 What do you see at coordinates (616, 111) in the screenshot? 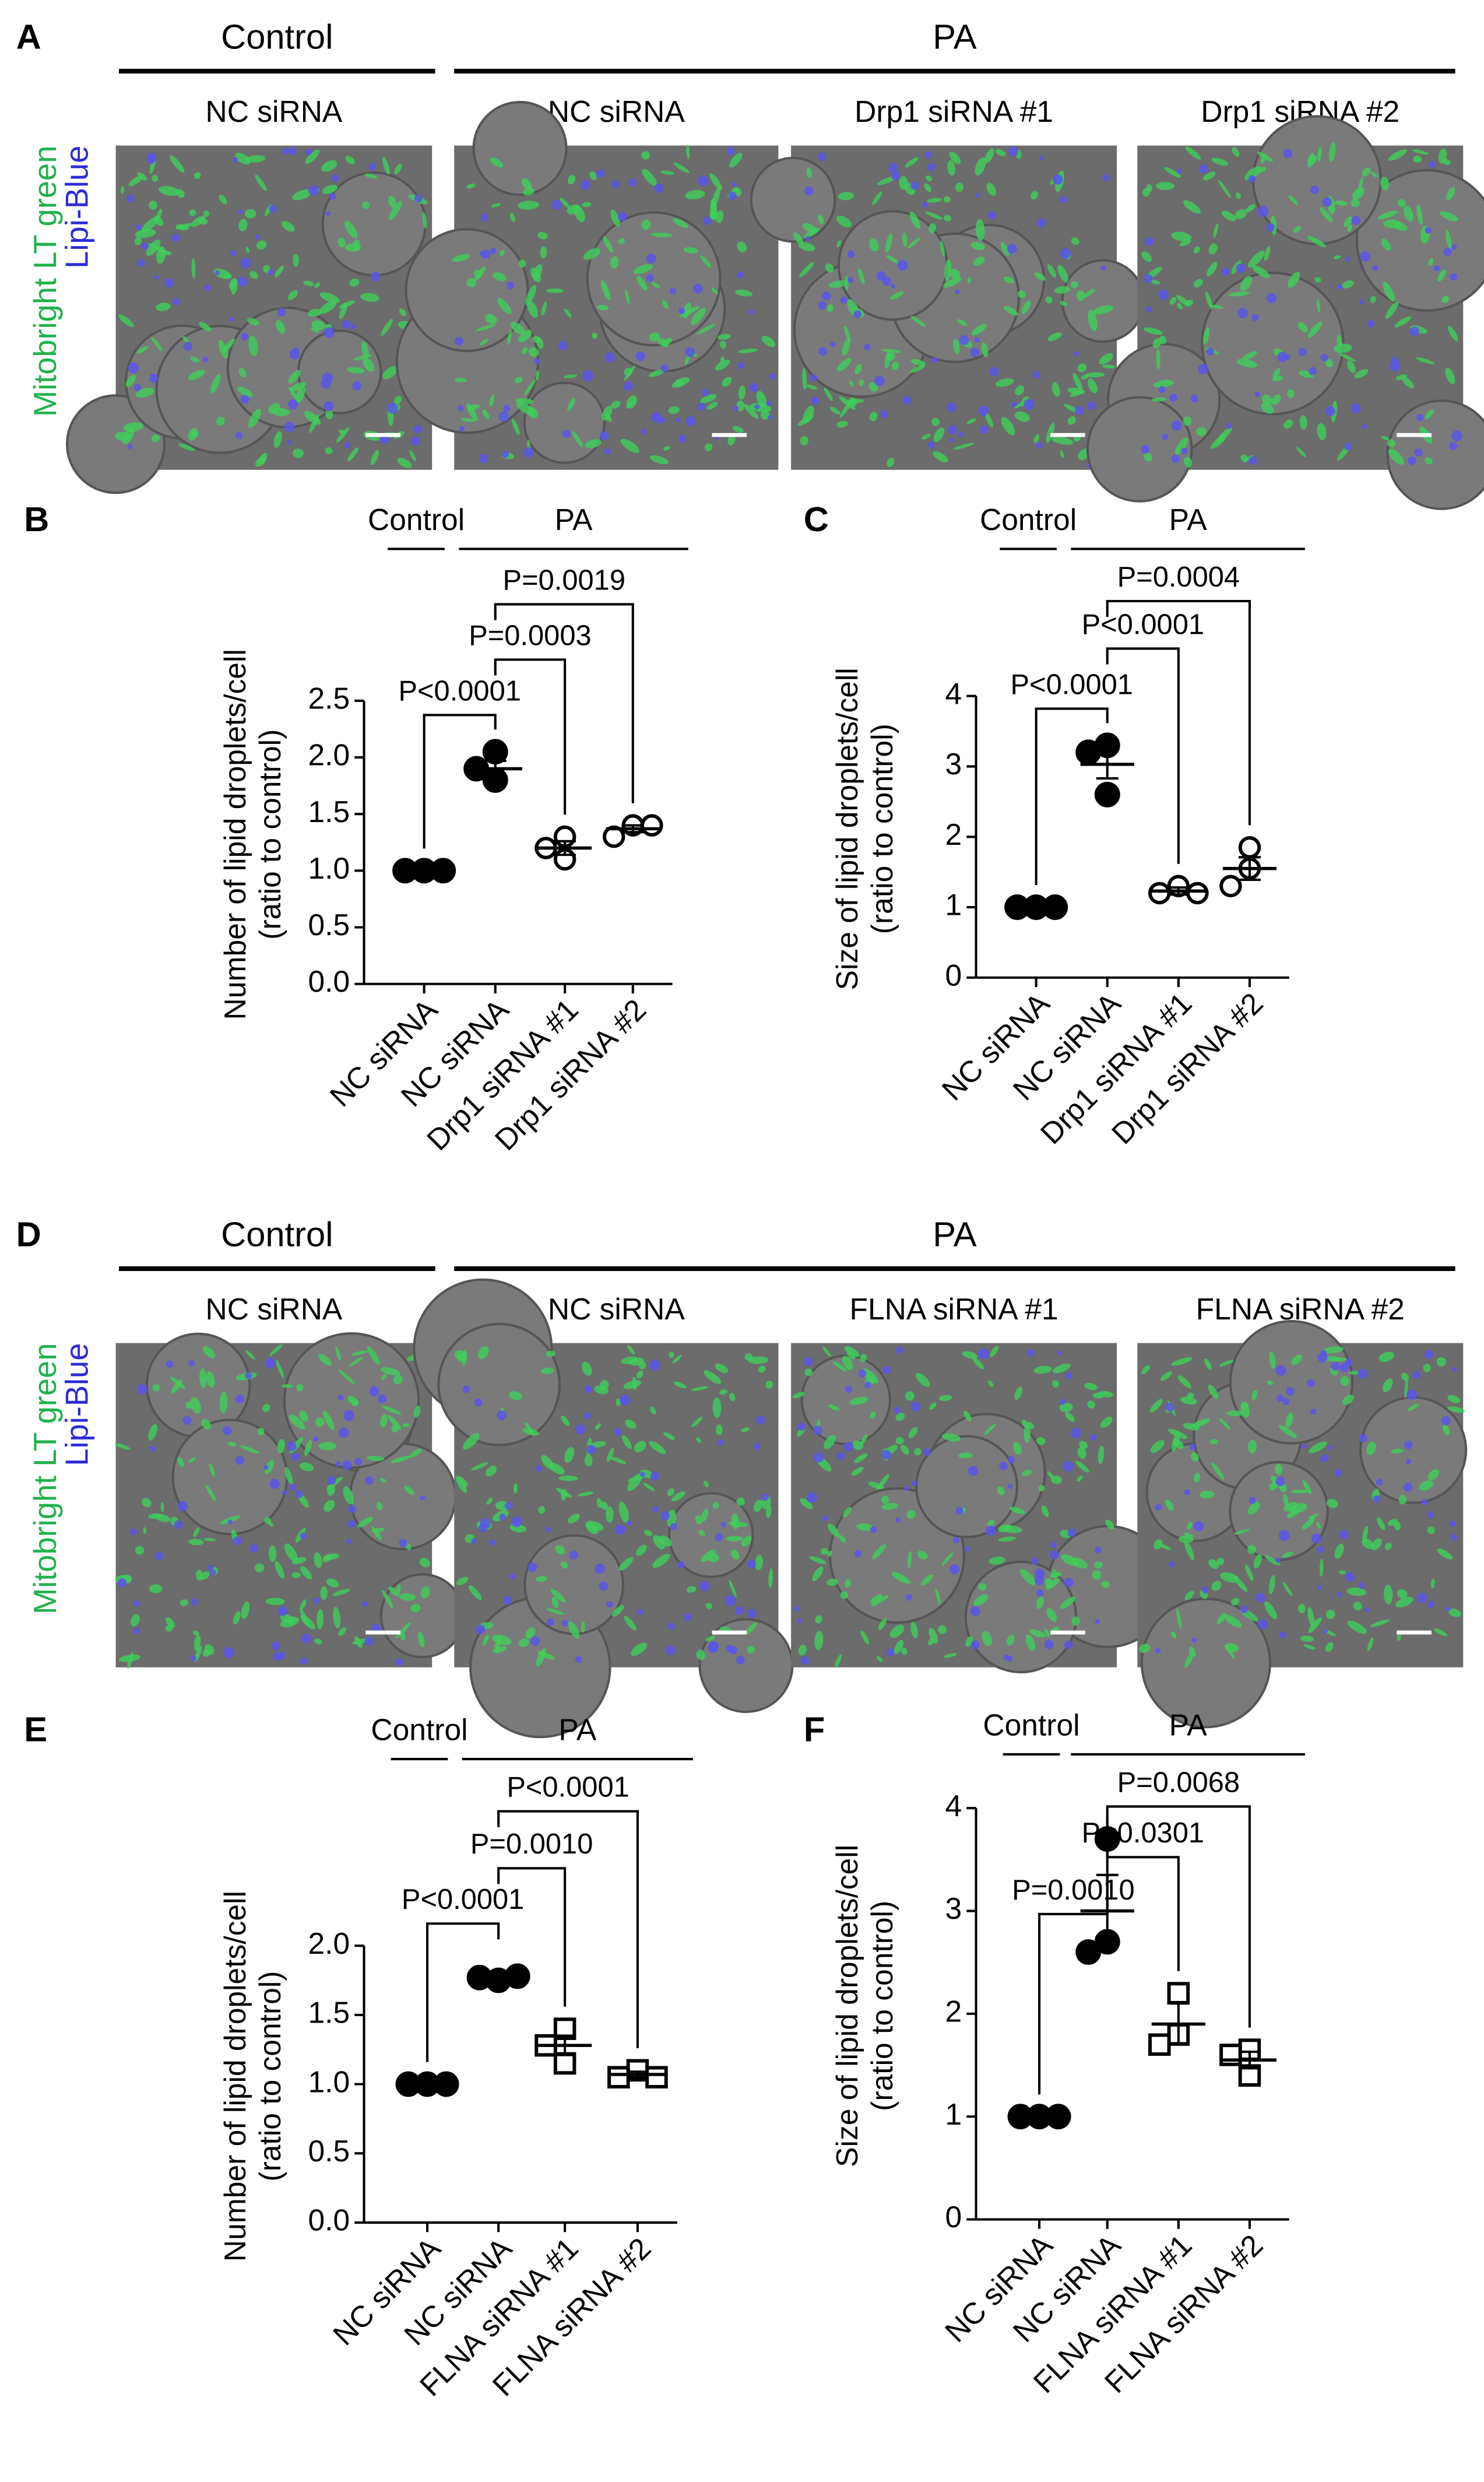
I see `column-label: NC siRNA` at bounding box center [616, 111].